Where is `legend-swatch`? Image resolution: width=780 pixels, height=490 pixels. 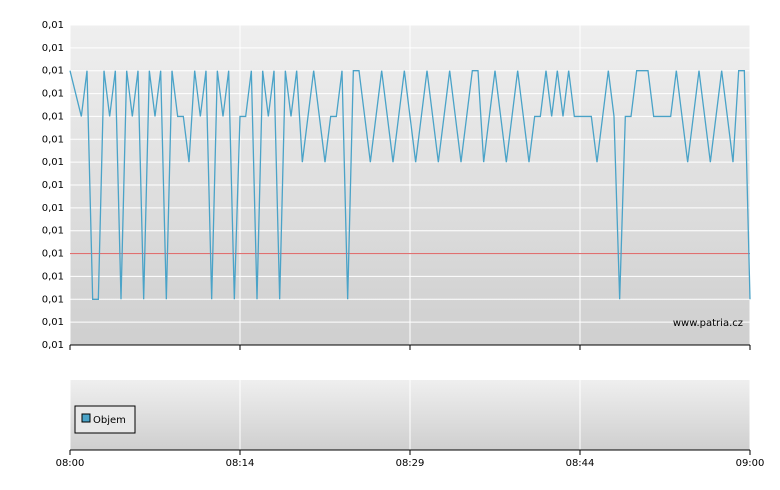
legend-swatch is located at coordinates (86, 418).